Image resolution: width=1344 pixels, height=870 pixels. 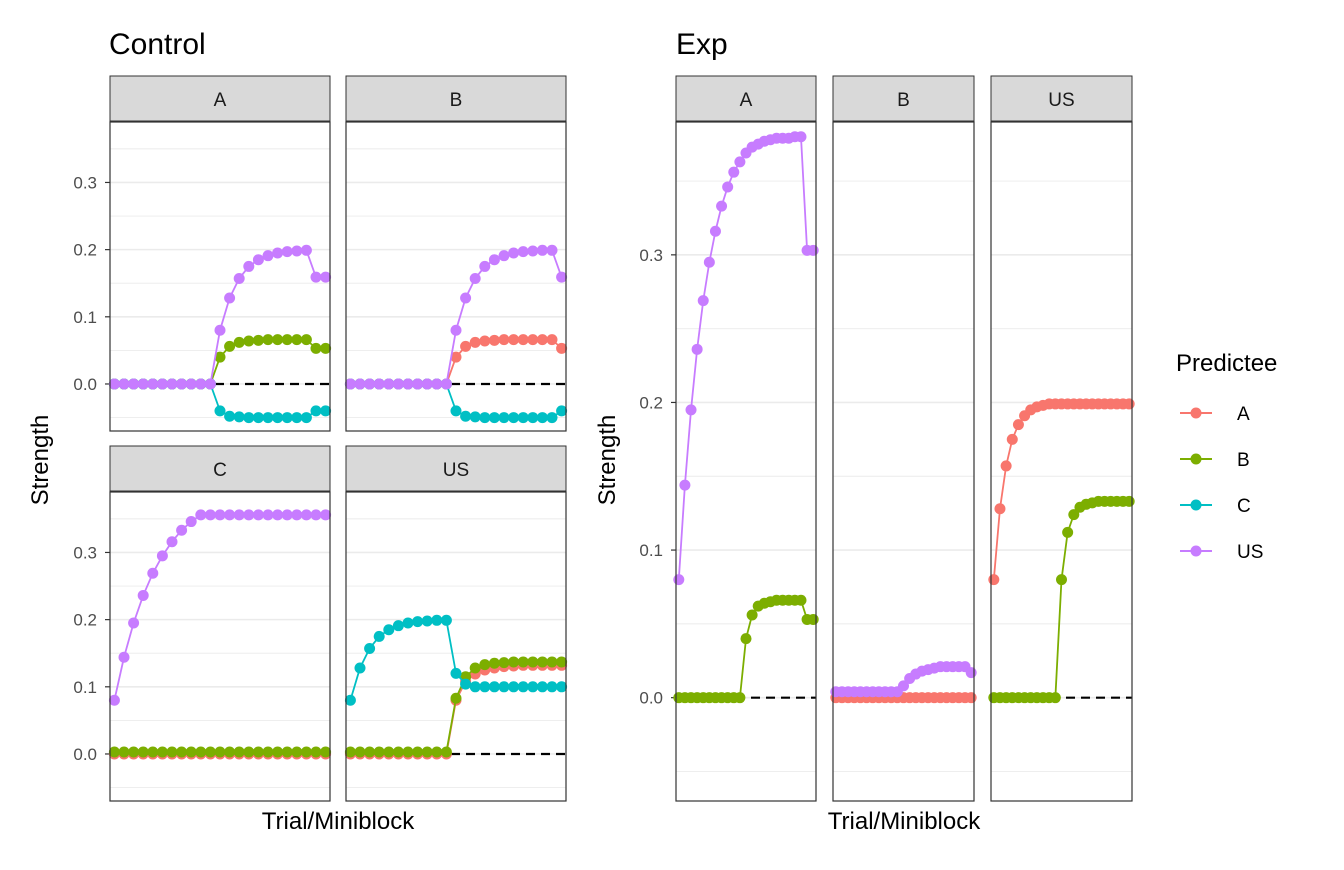 What do you see at coordinates (746, 100) in the screenshot?
I see `strip-label-exp-a: A` at bounding box center [746, 100].